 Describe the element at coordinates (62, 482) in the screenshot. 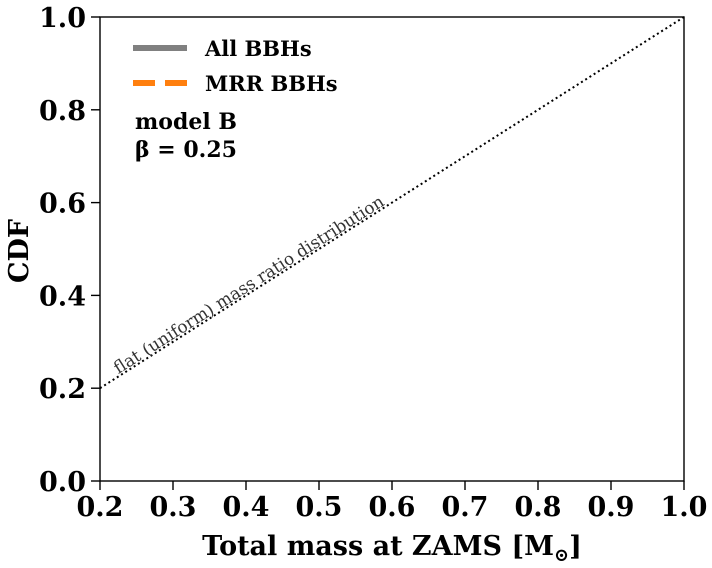

I see `y-tick-label: 0.0` at that location.